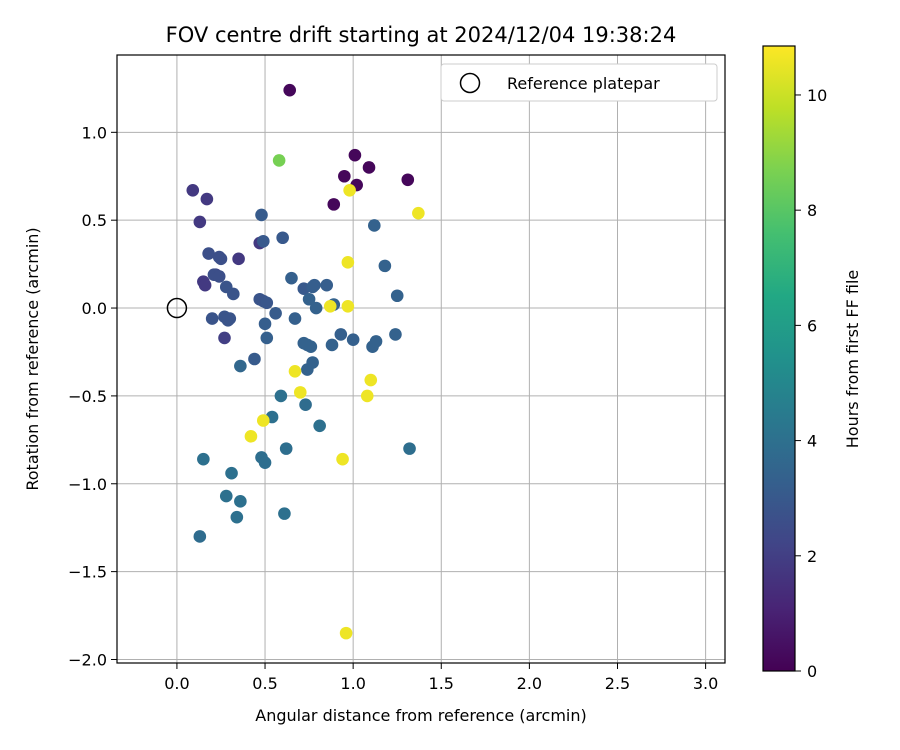  What do you see at coordinates (617, 683) in the screenshot?
I see `x-tick-label: 2.5` at bounding box center [617, 683].